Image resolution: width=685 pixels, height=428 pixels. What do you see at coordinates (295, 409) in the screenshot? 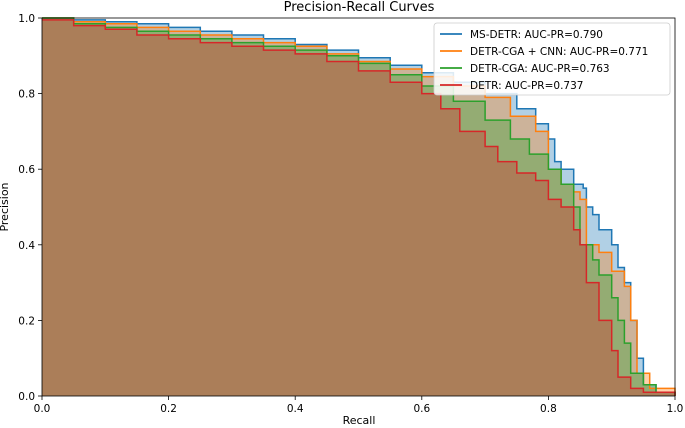
I see `x-tick-label: 0.4` at bounding box center [295, 409].